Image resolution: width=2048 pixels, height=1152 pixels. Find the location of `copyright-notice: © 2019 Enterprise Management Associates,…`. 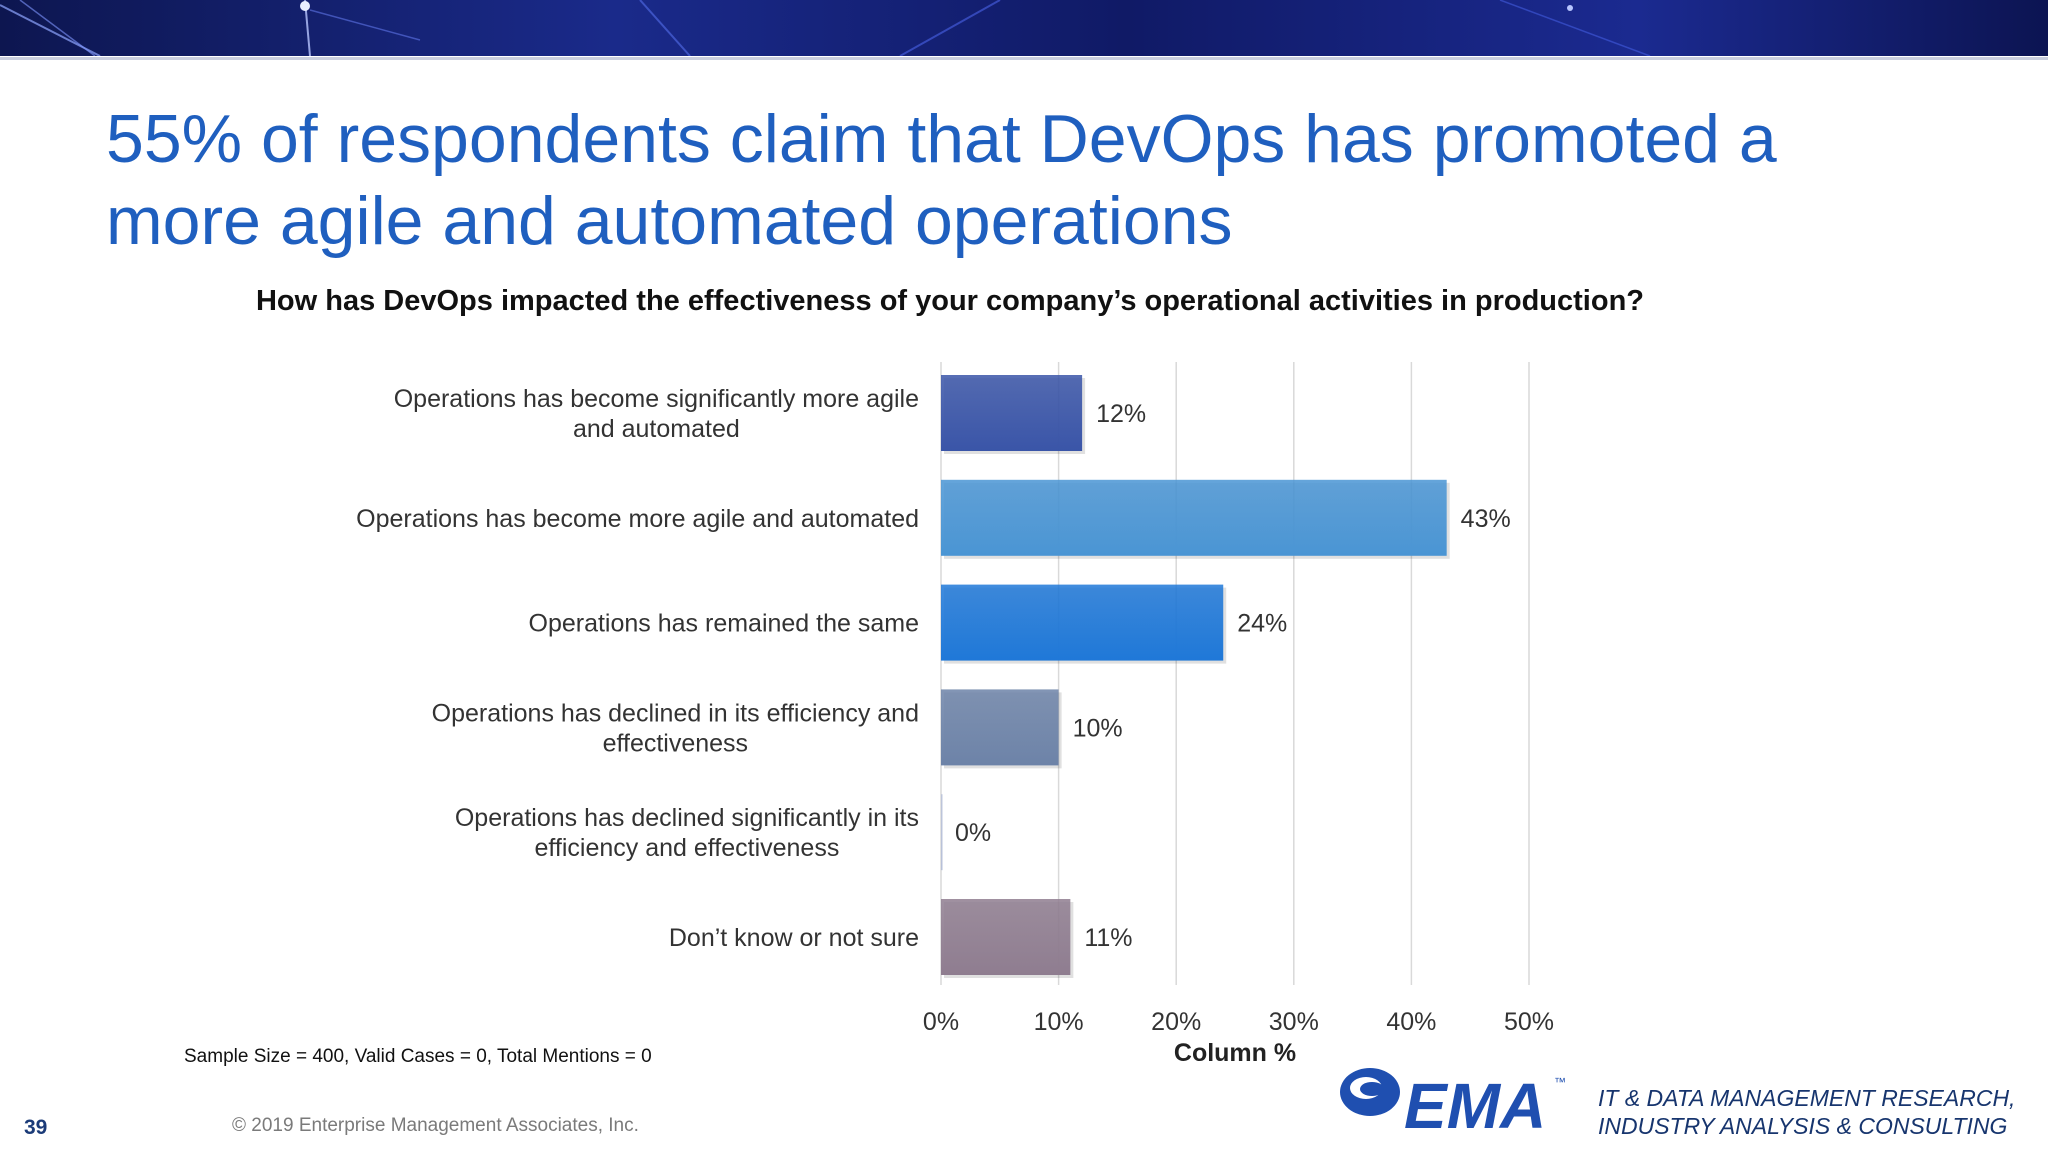

copyright-notice: © 2019 Enterprise Management Associates,… is located at coordinates (435, 1125).